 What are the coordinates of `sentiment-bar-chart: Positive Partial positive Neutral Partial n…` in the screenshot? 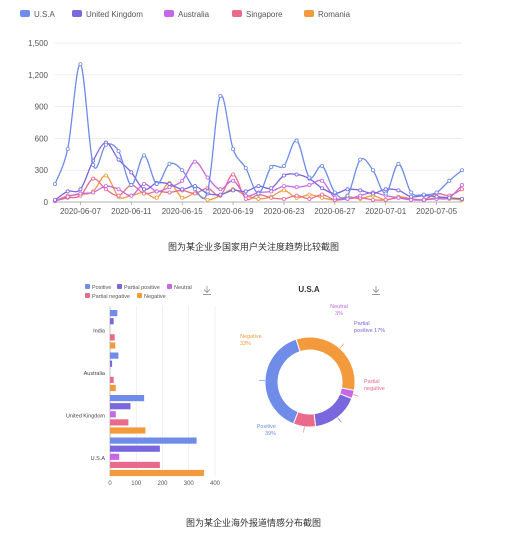 It's located at (143, 385).